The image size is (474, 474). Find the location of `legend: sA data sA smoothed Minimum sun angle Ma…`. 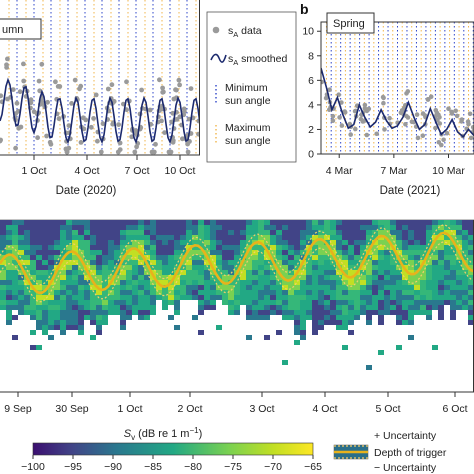

legend: sA data sA smoothed Minimum sun angle Ma… is located at coordinates (251, 87).